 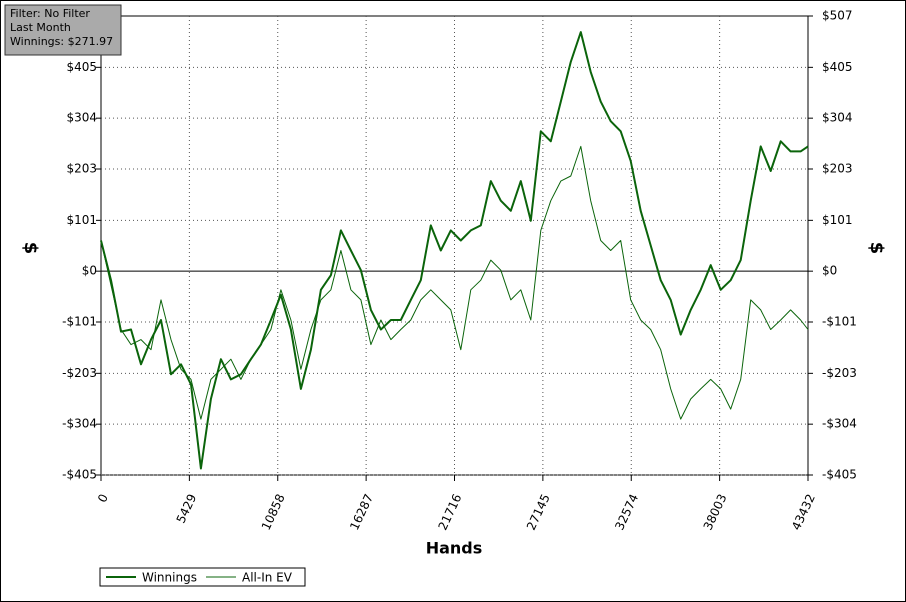 What do you see at coordinates (837, 67) in the screenshot?
I see `y2-tick-label: $405` at bounding box center [837, 67].